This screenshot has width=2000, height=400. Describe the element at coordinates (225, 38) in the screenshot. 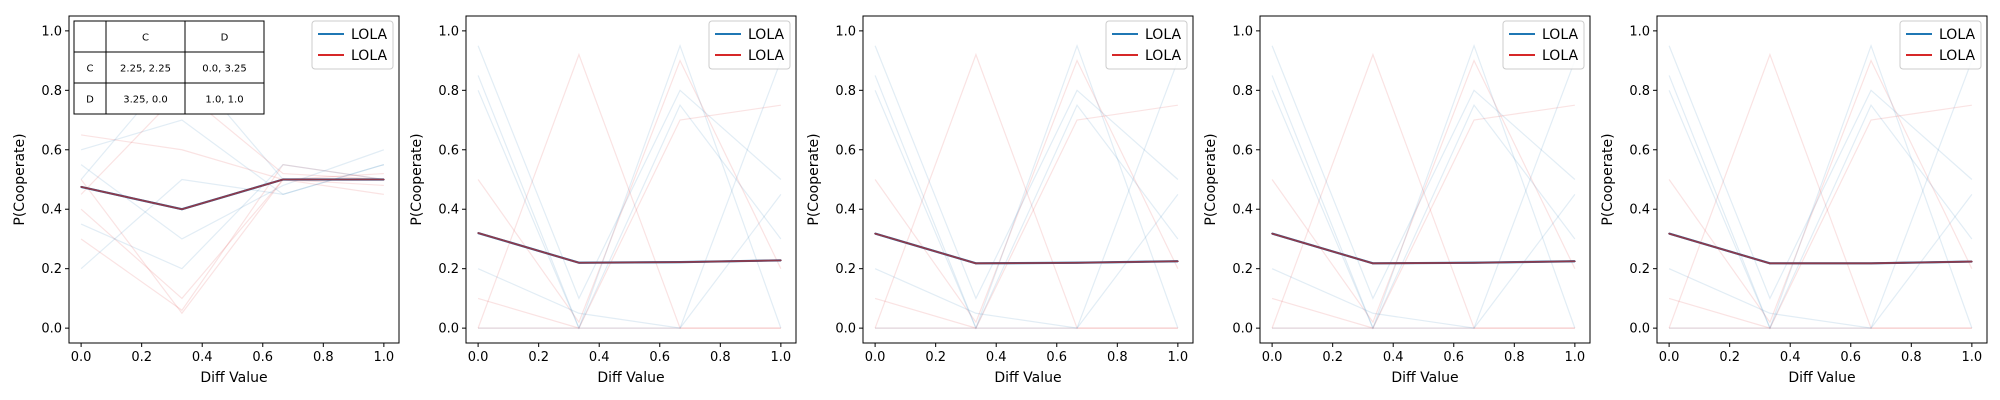

I see `table-col-header: D` at that location.